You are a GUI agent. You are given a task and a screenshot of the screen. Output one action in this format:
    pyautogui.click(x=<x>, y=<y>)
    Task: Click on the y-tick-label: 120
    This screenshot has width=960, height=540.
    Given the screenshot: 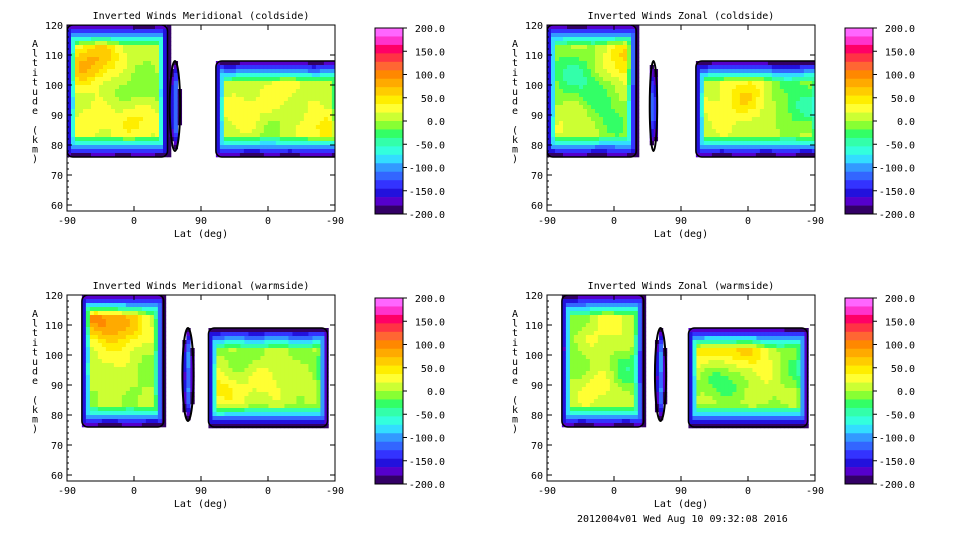 What is the action you would take?
    pyautogui.click(x=54, y=296)
    